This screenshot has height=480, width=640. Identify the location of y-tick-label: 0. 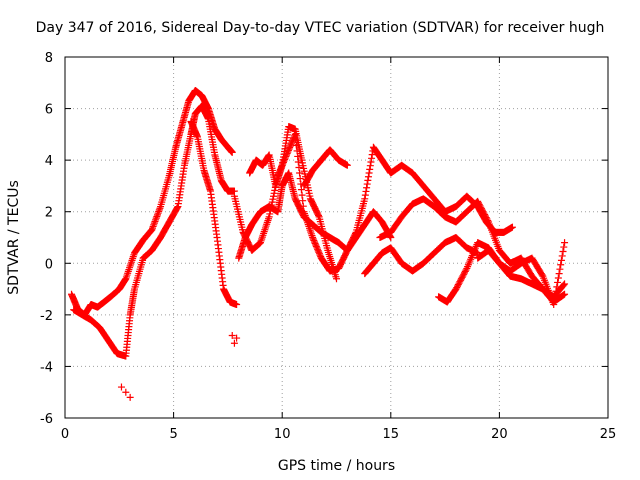
(49, 264).